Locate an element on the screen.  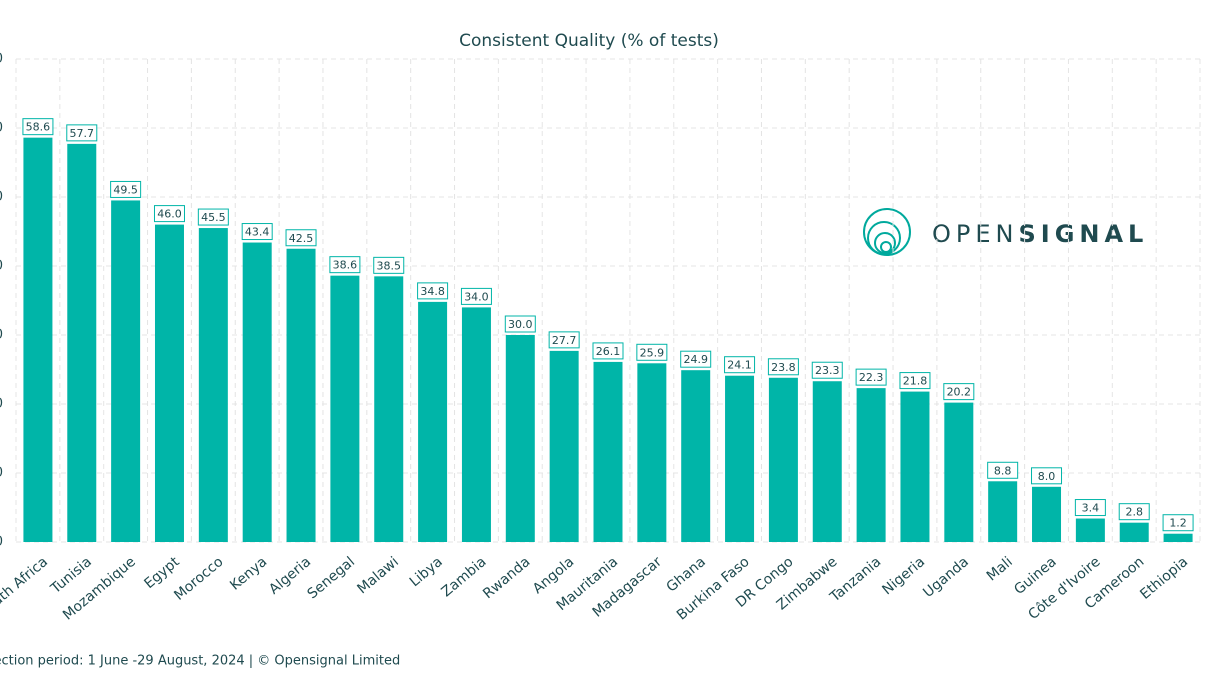
value-label: 3.4 is located at coordinates (1091, 508).